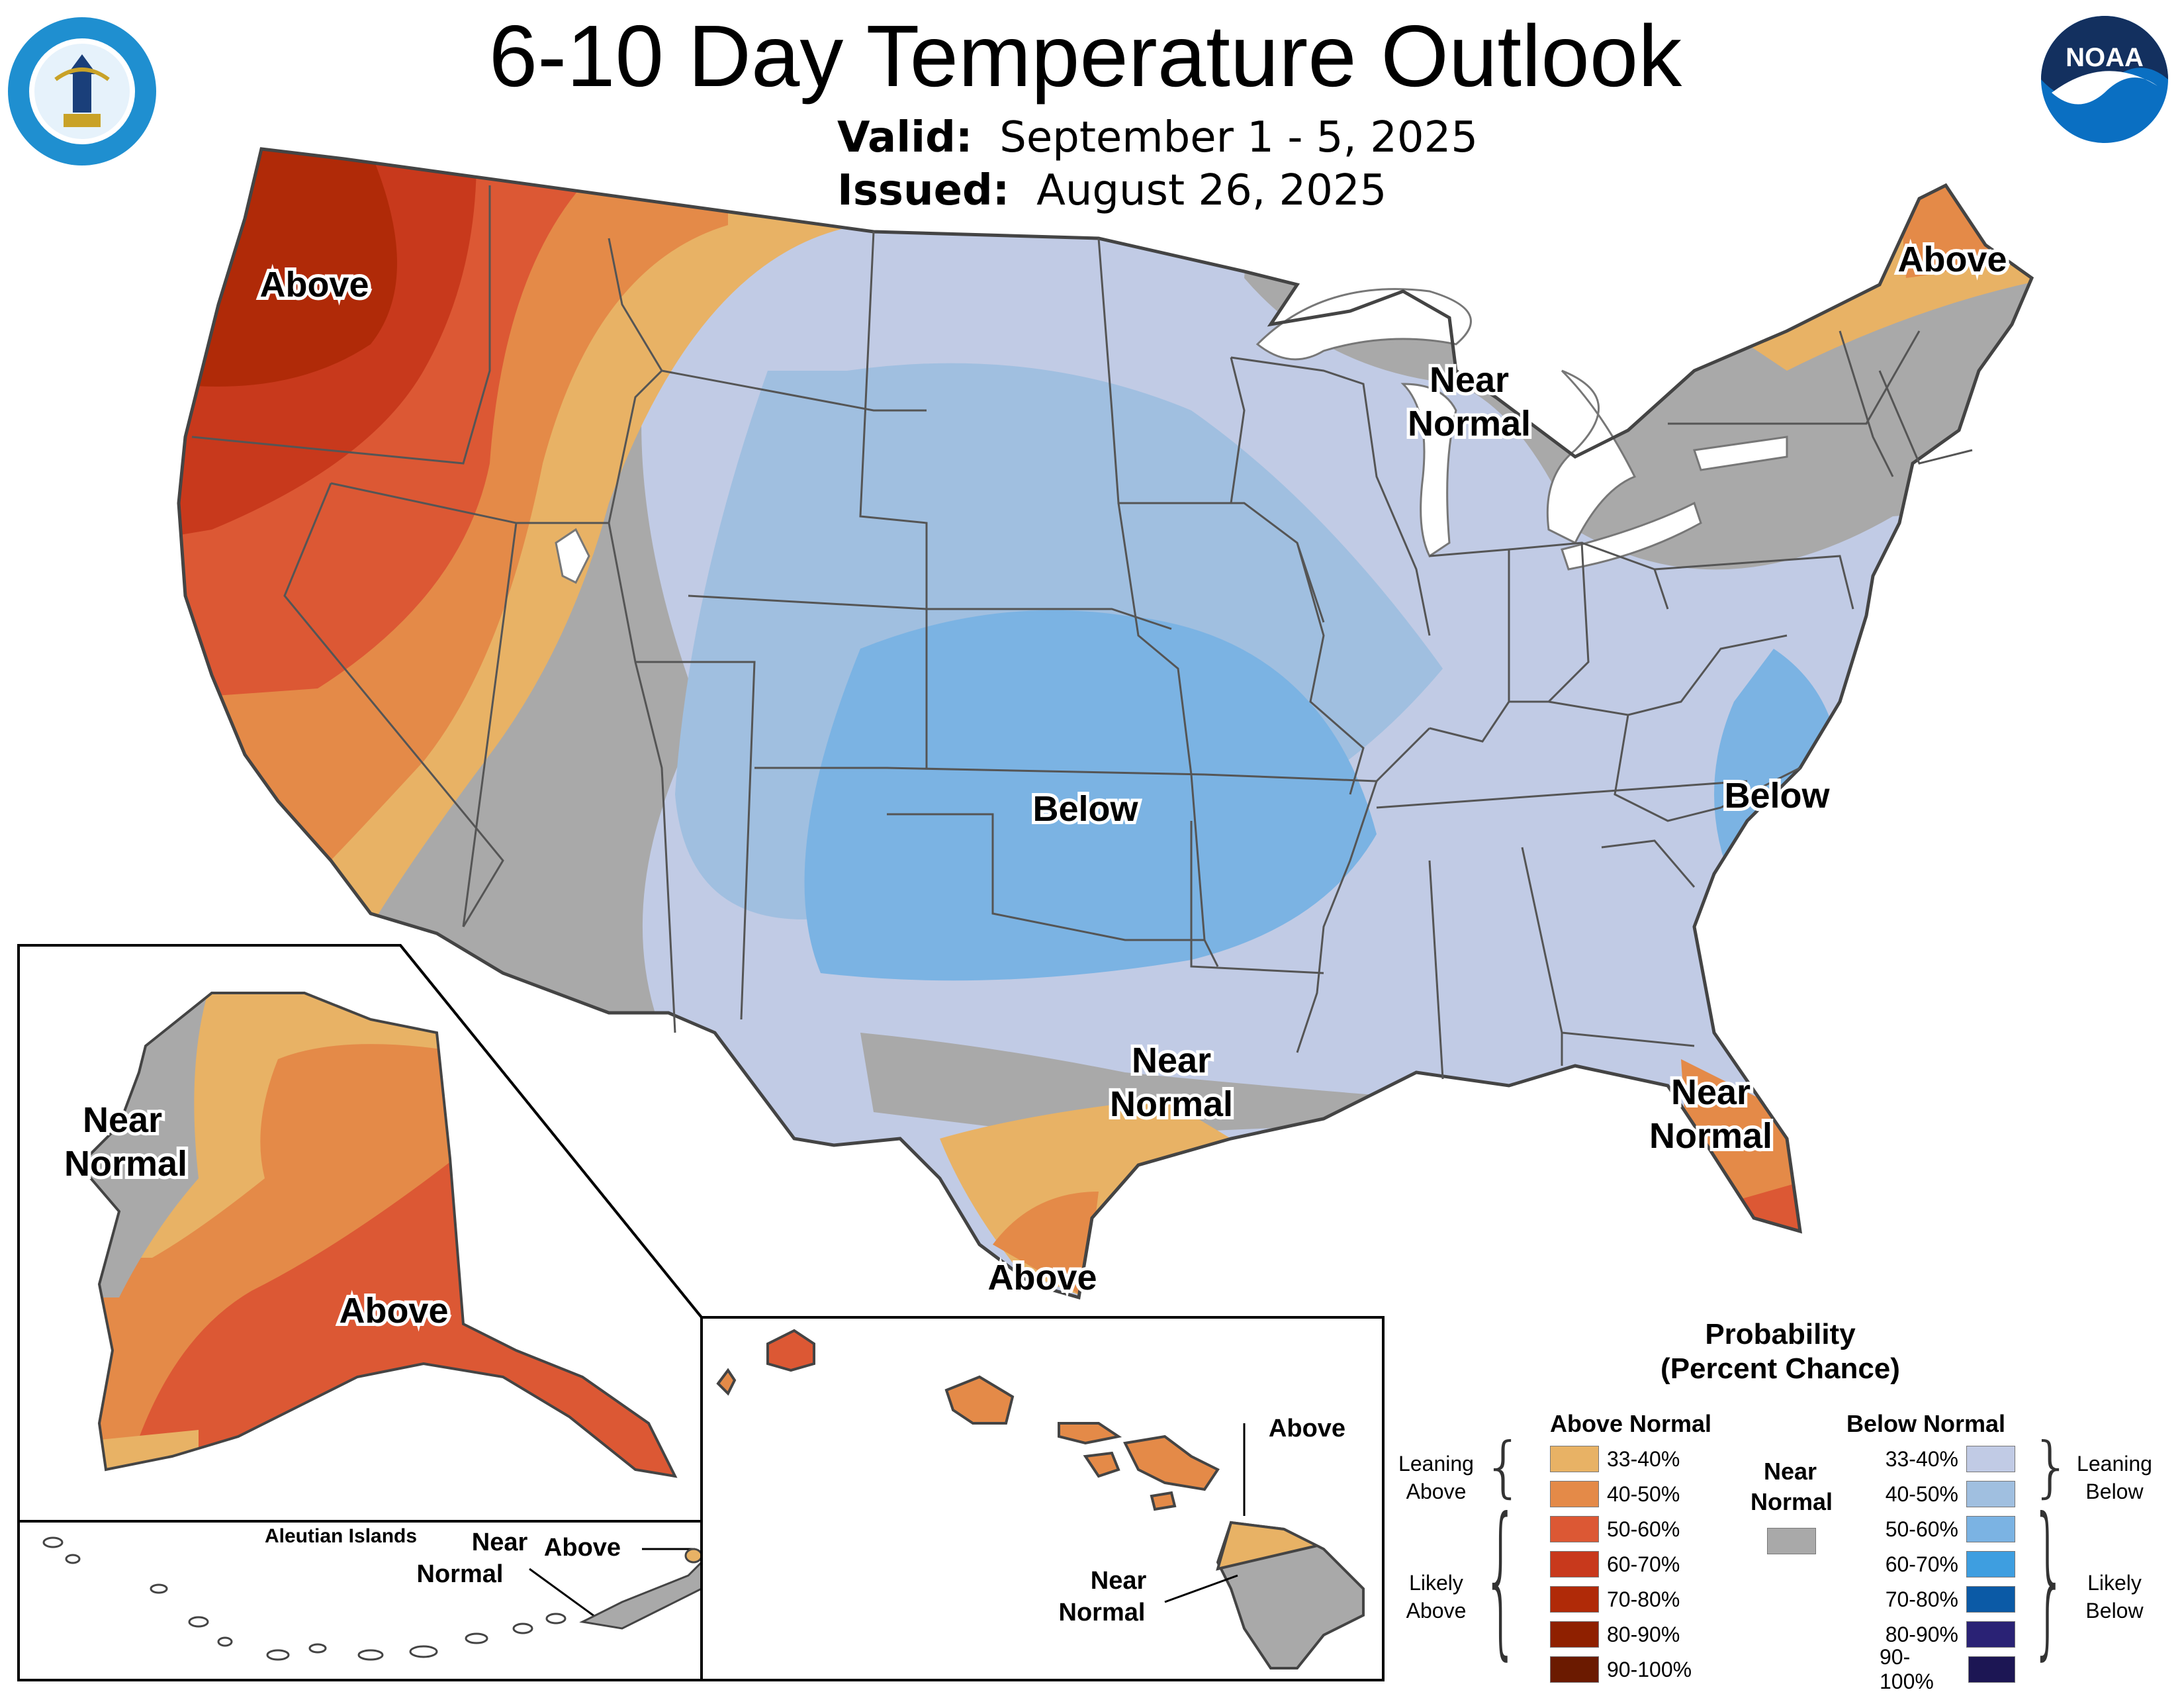 This screenshot has width=2184, height=1694. What do you see at coordinates (1171, 1104) in the screenshot?
I see `label-near-gulf-2: Normal` at bounding box center [1171, 1104].